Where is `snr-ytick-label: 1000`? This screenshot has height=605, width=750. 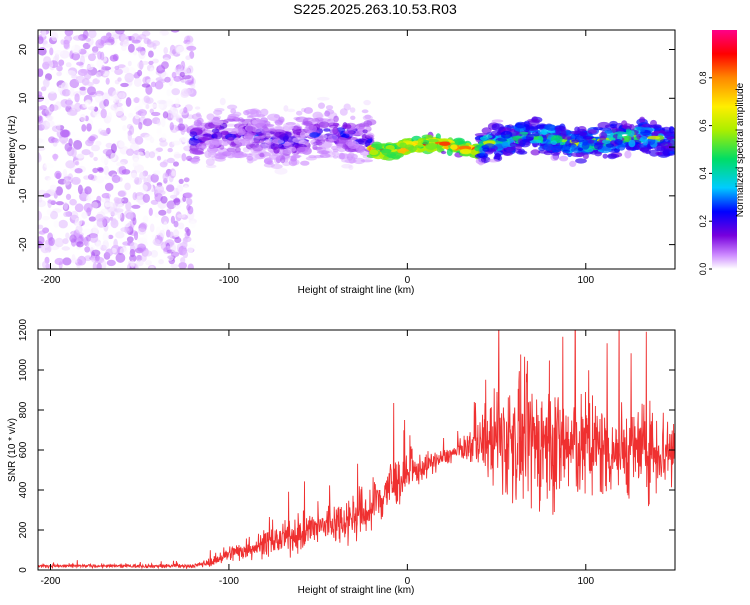
snr-ytick-label: 1000 is located at coordinates (23, 369).